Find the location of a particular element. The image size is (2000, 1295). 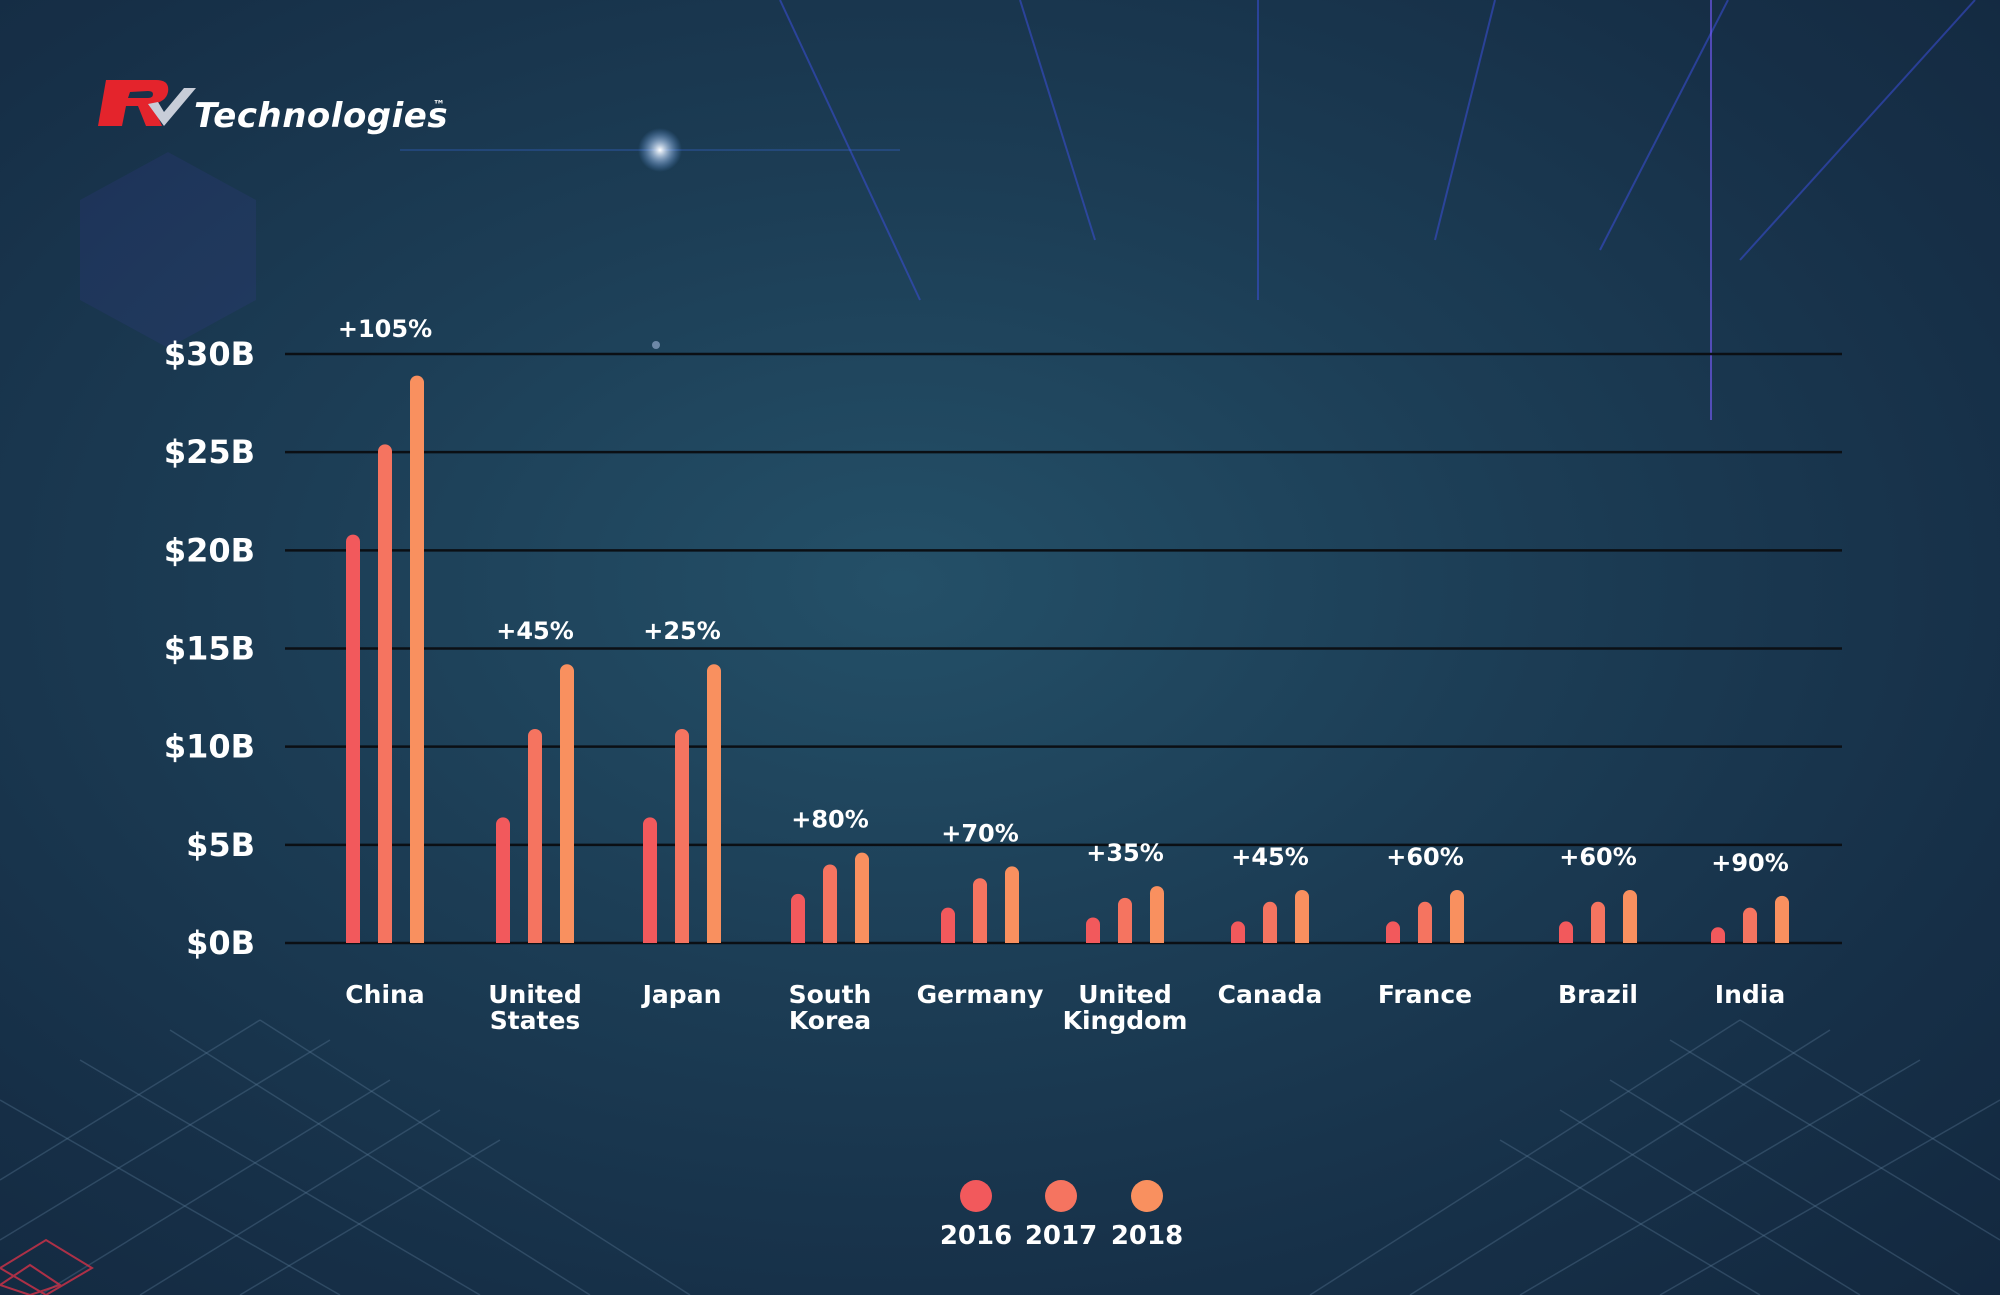

trademark-symbol: ™ is located at coordinates (439, 105).